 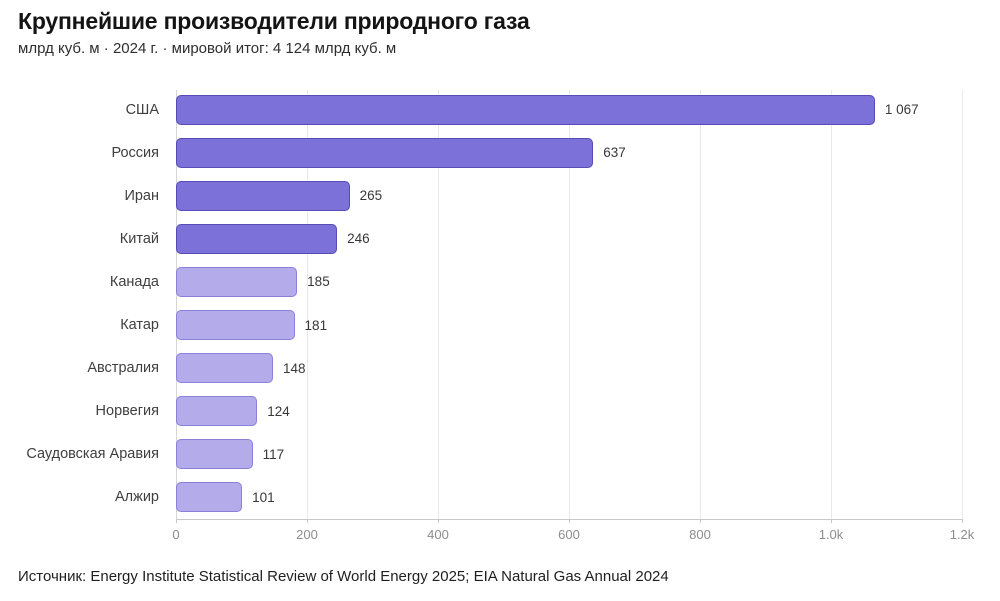 What do you see at coordinates (536, 281) in the screenshot?
I see `bar-row: Канада 185` at bounding box center [536, 281].